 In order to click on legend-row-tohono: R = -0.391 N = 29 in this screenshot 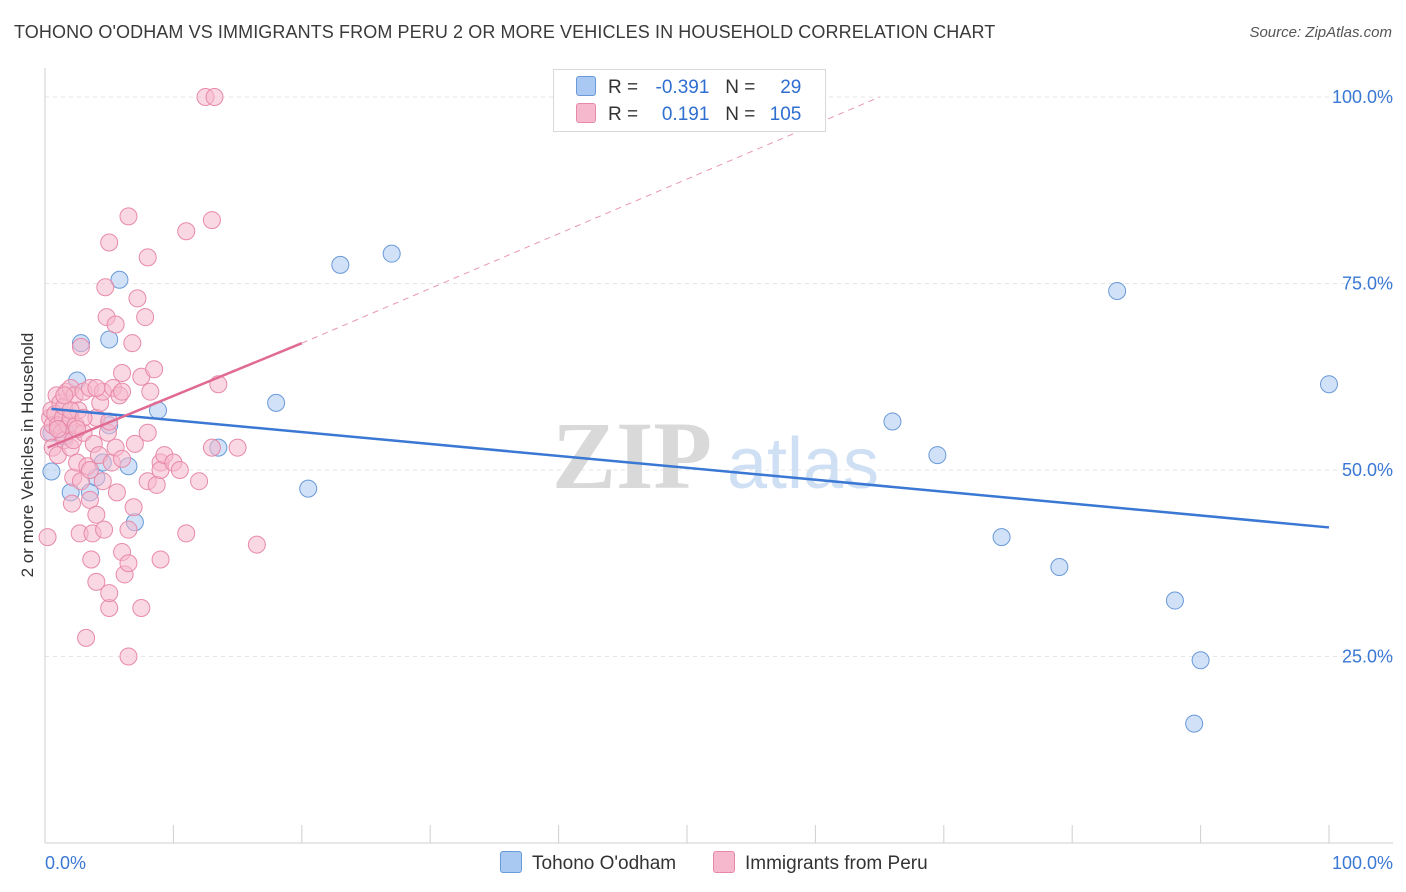, I will do `click(688, 87)`.